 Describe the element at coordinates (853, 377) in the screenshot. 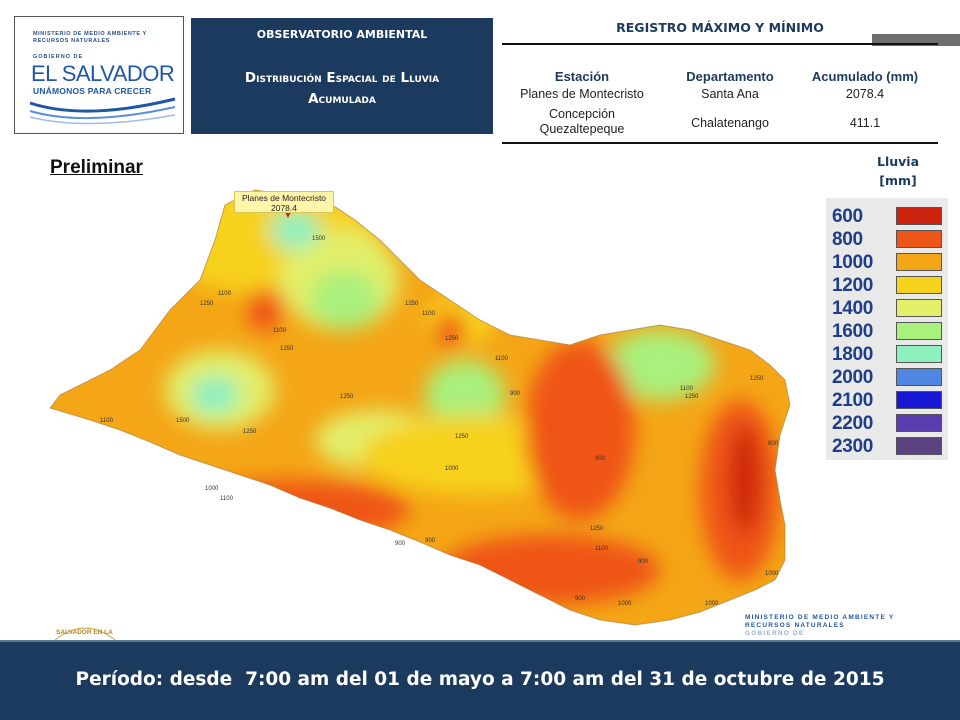

I see `legend-item-label: 2000` at that location.